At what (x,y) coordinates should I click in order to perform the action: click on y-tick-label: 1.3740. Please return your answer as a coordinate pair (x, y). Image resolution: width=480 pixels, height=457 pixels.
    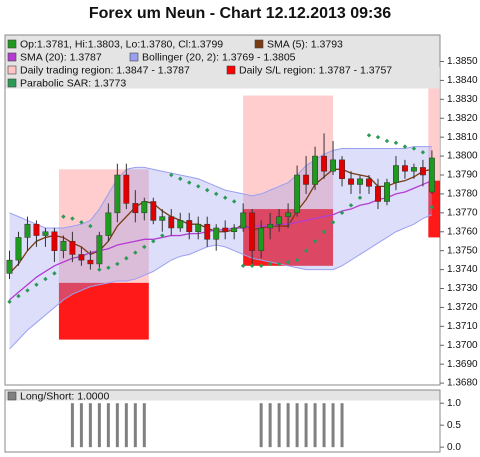
    Looking at the image, I should click on (462, 269).